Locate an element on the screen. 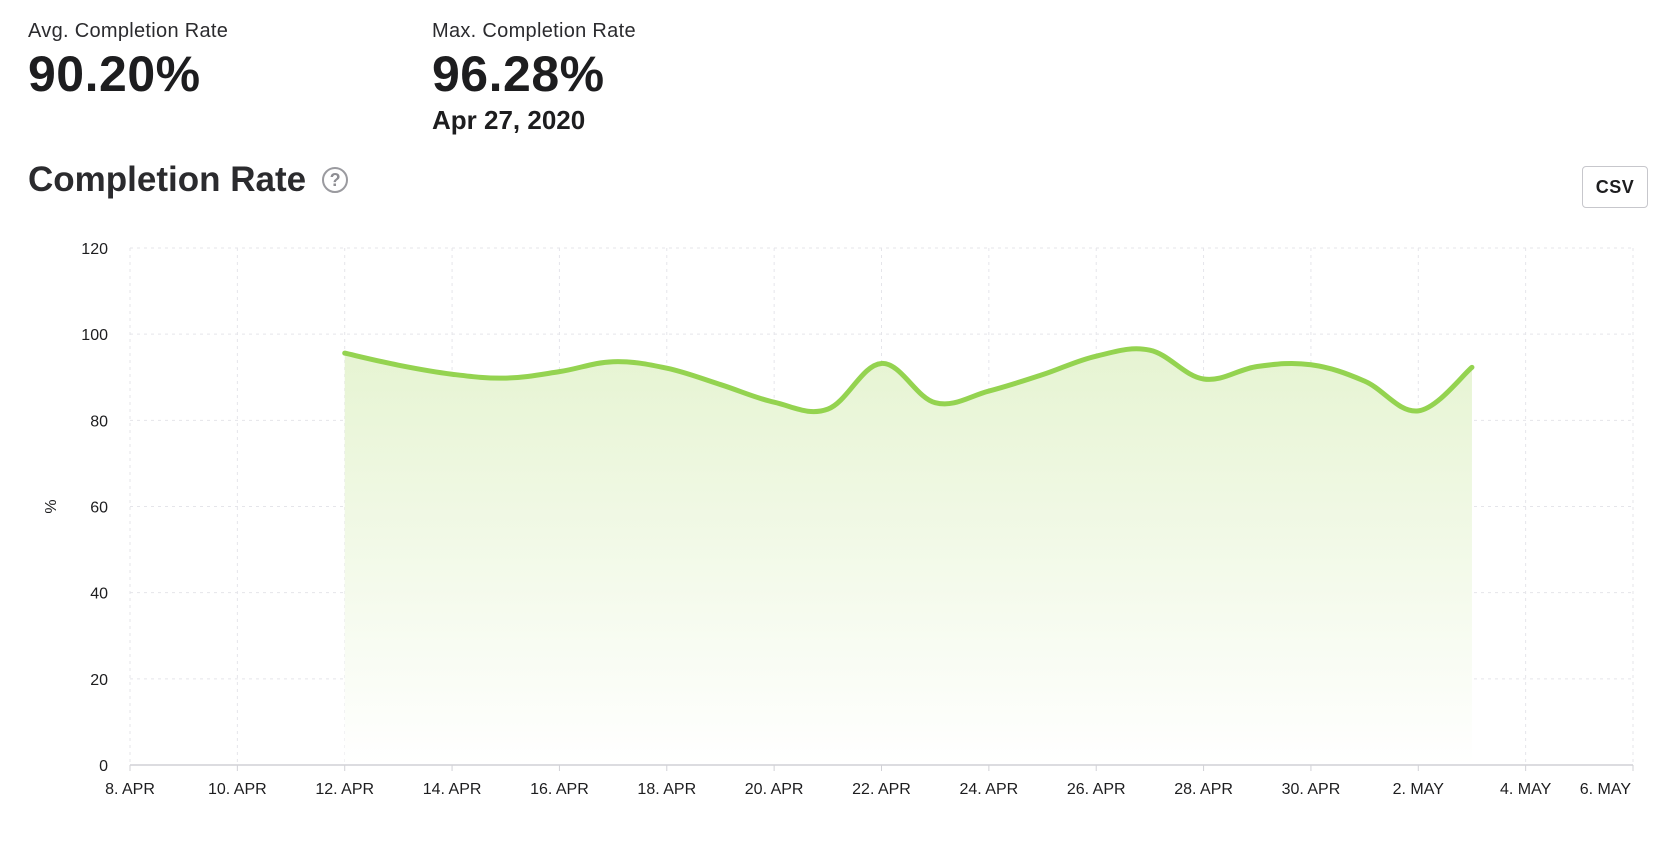  max-completion-date: Apr 27, 2020 is located at coordinates (509, 120).